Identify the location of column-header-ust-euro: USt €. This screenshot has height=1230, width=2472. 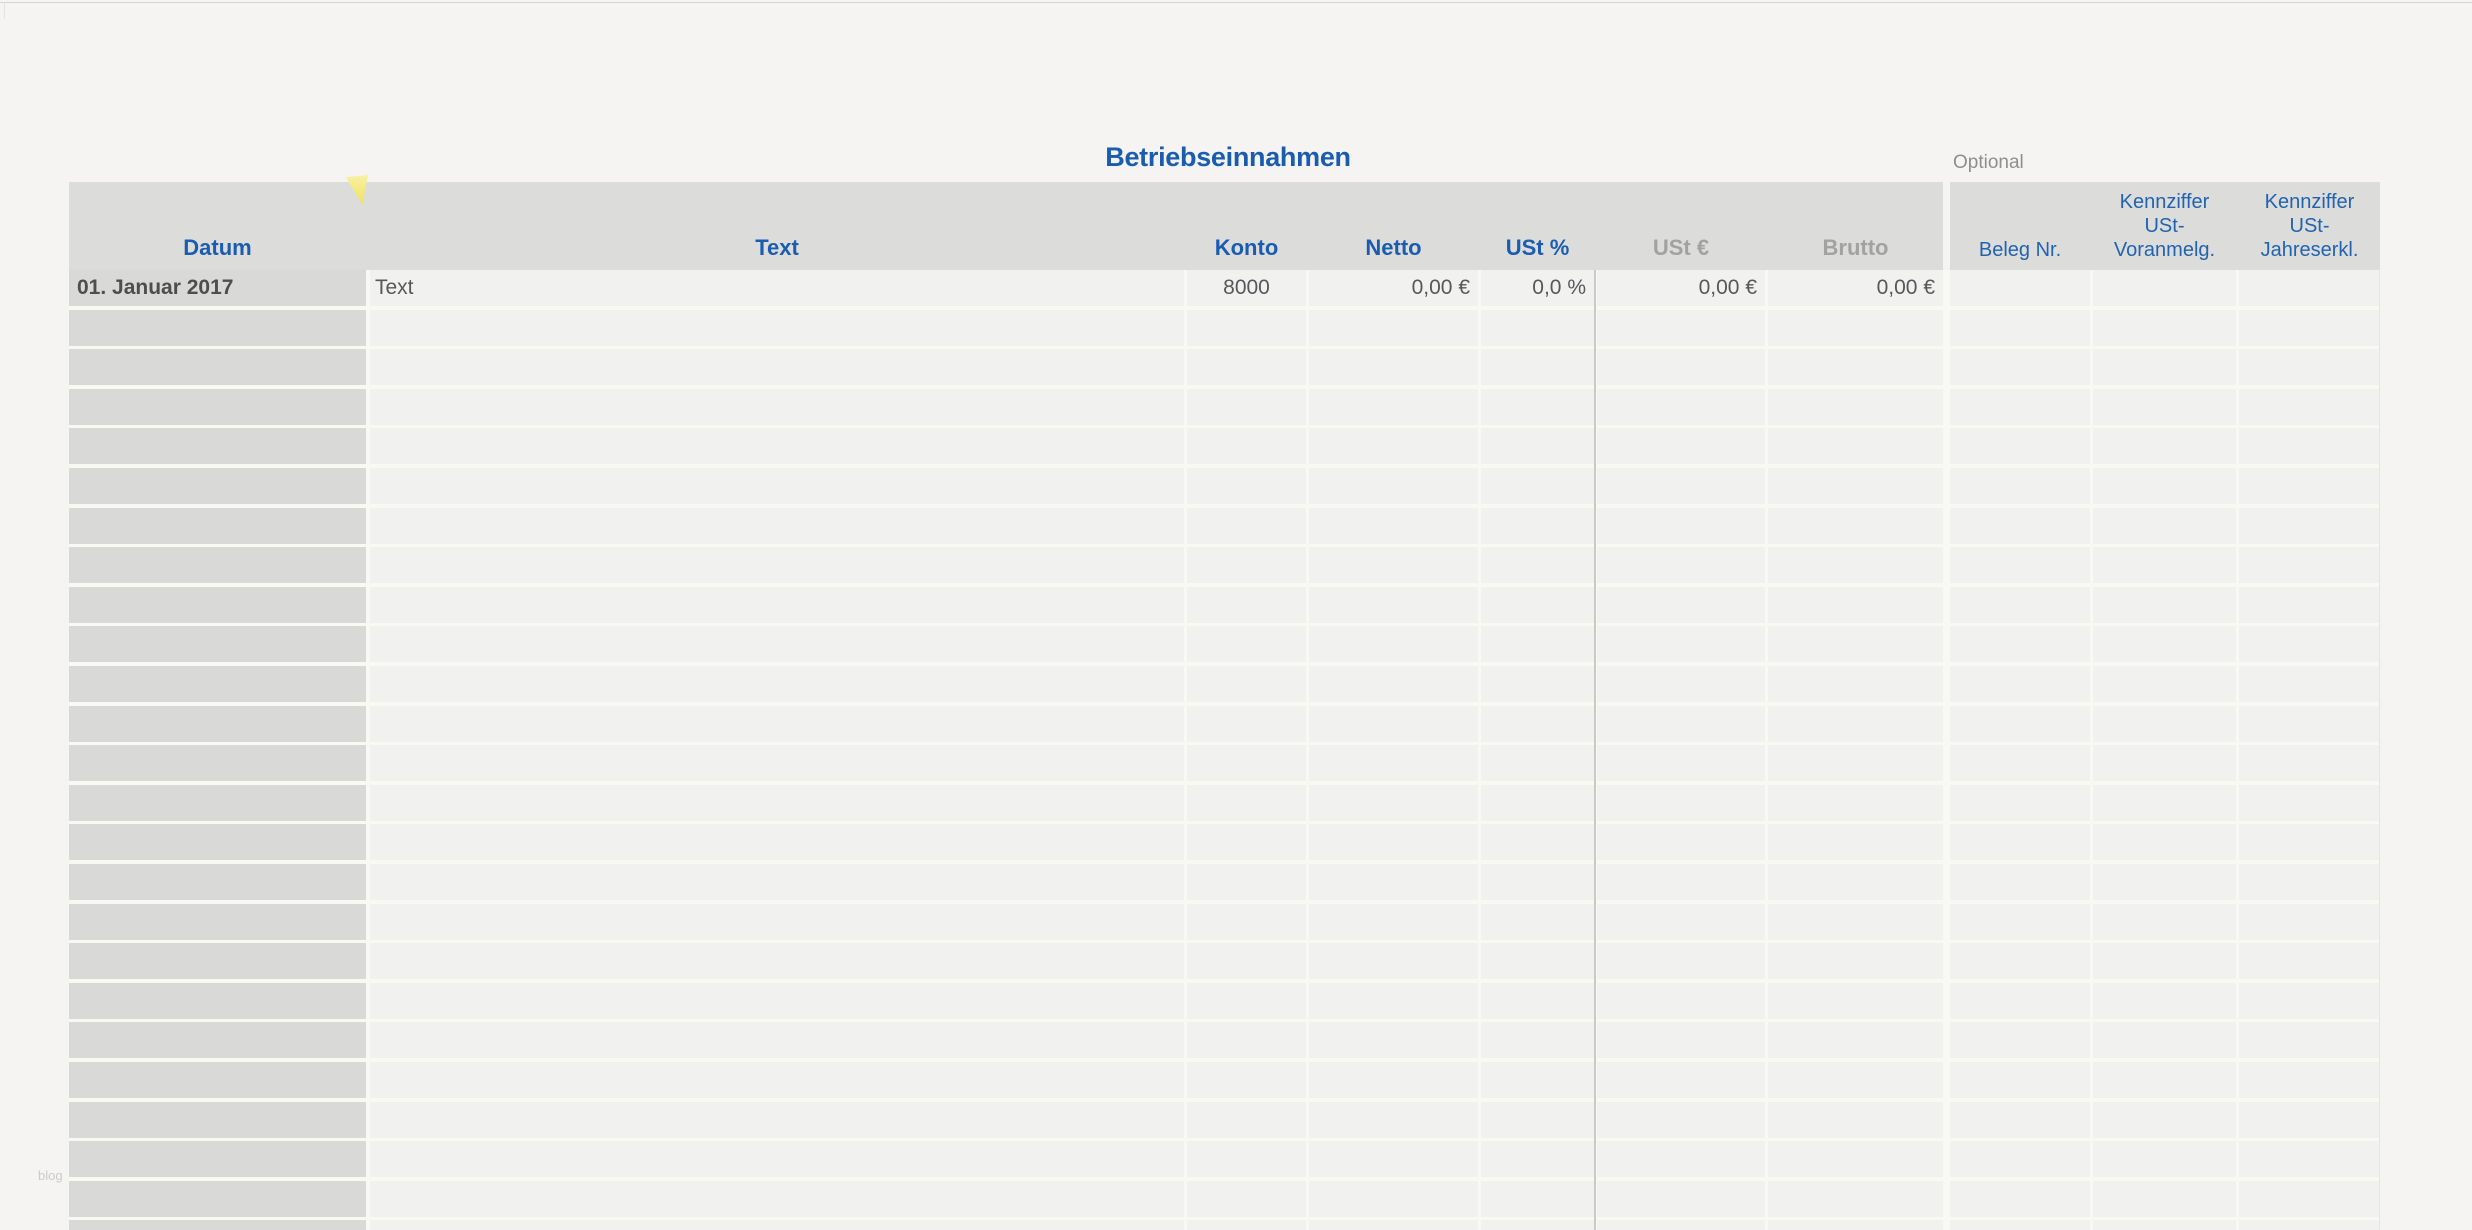
(1681, 248).